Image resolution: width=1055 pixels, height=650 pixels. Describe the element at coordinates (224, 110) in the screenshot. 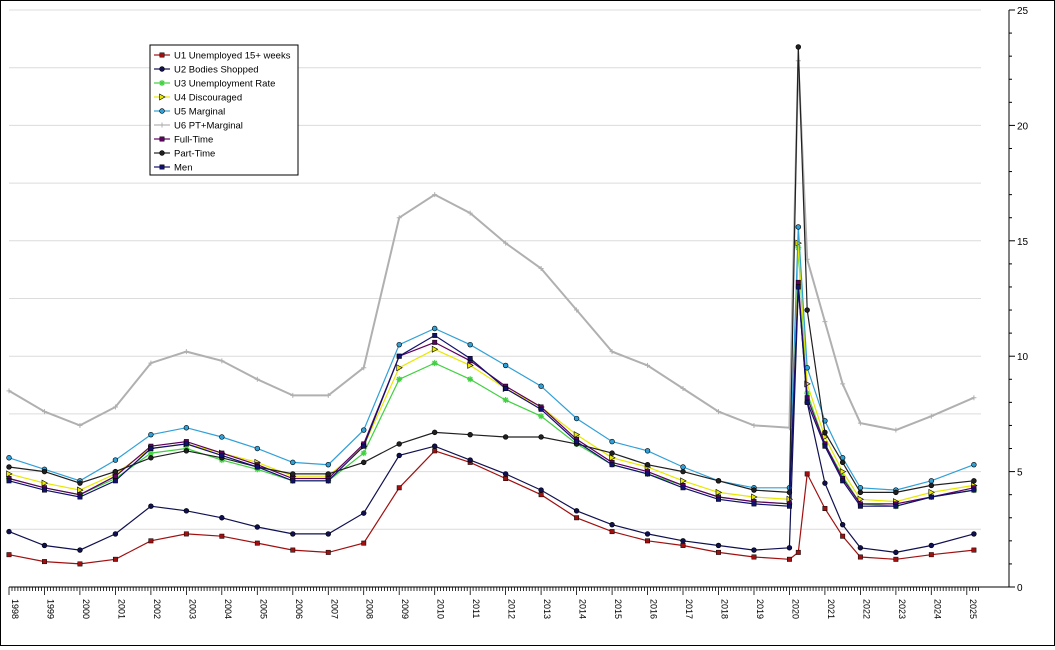

I see `legend-box` at that location.